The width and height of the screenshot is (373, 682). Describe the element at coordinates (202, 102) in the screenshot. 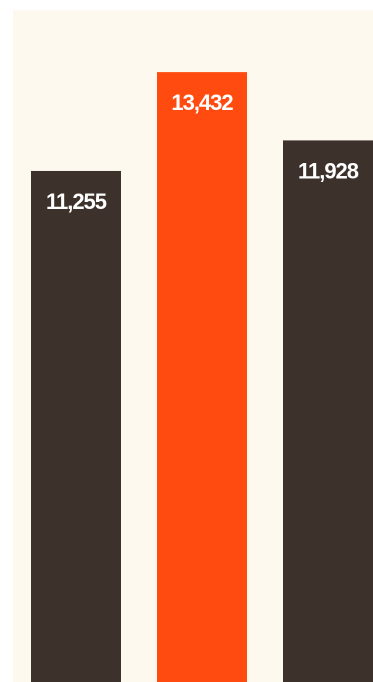

I see `bar-value-label-2: 13,432` at that location.